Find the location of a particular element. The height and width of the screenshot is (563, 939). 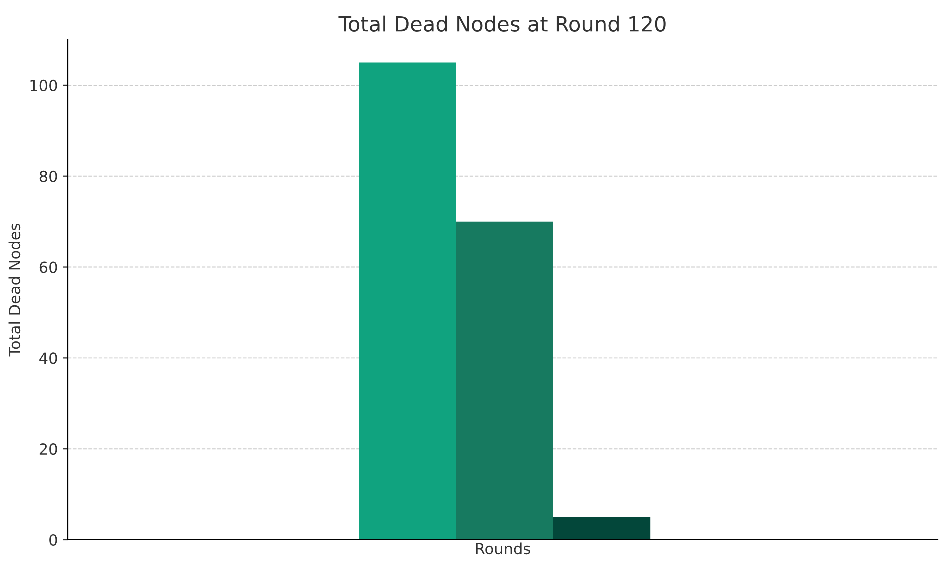

y-tick-label: 40 is located at coordinates (49, 358).